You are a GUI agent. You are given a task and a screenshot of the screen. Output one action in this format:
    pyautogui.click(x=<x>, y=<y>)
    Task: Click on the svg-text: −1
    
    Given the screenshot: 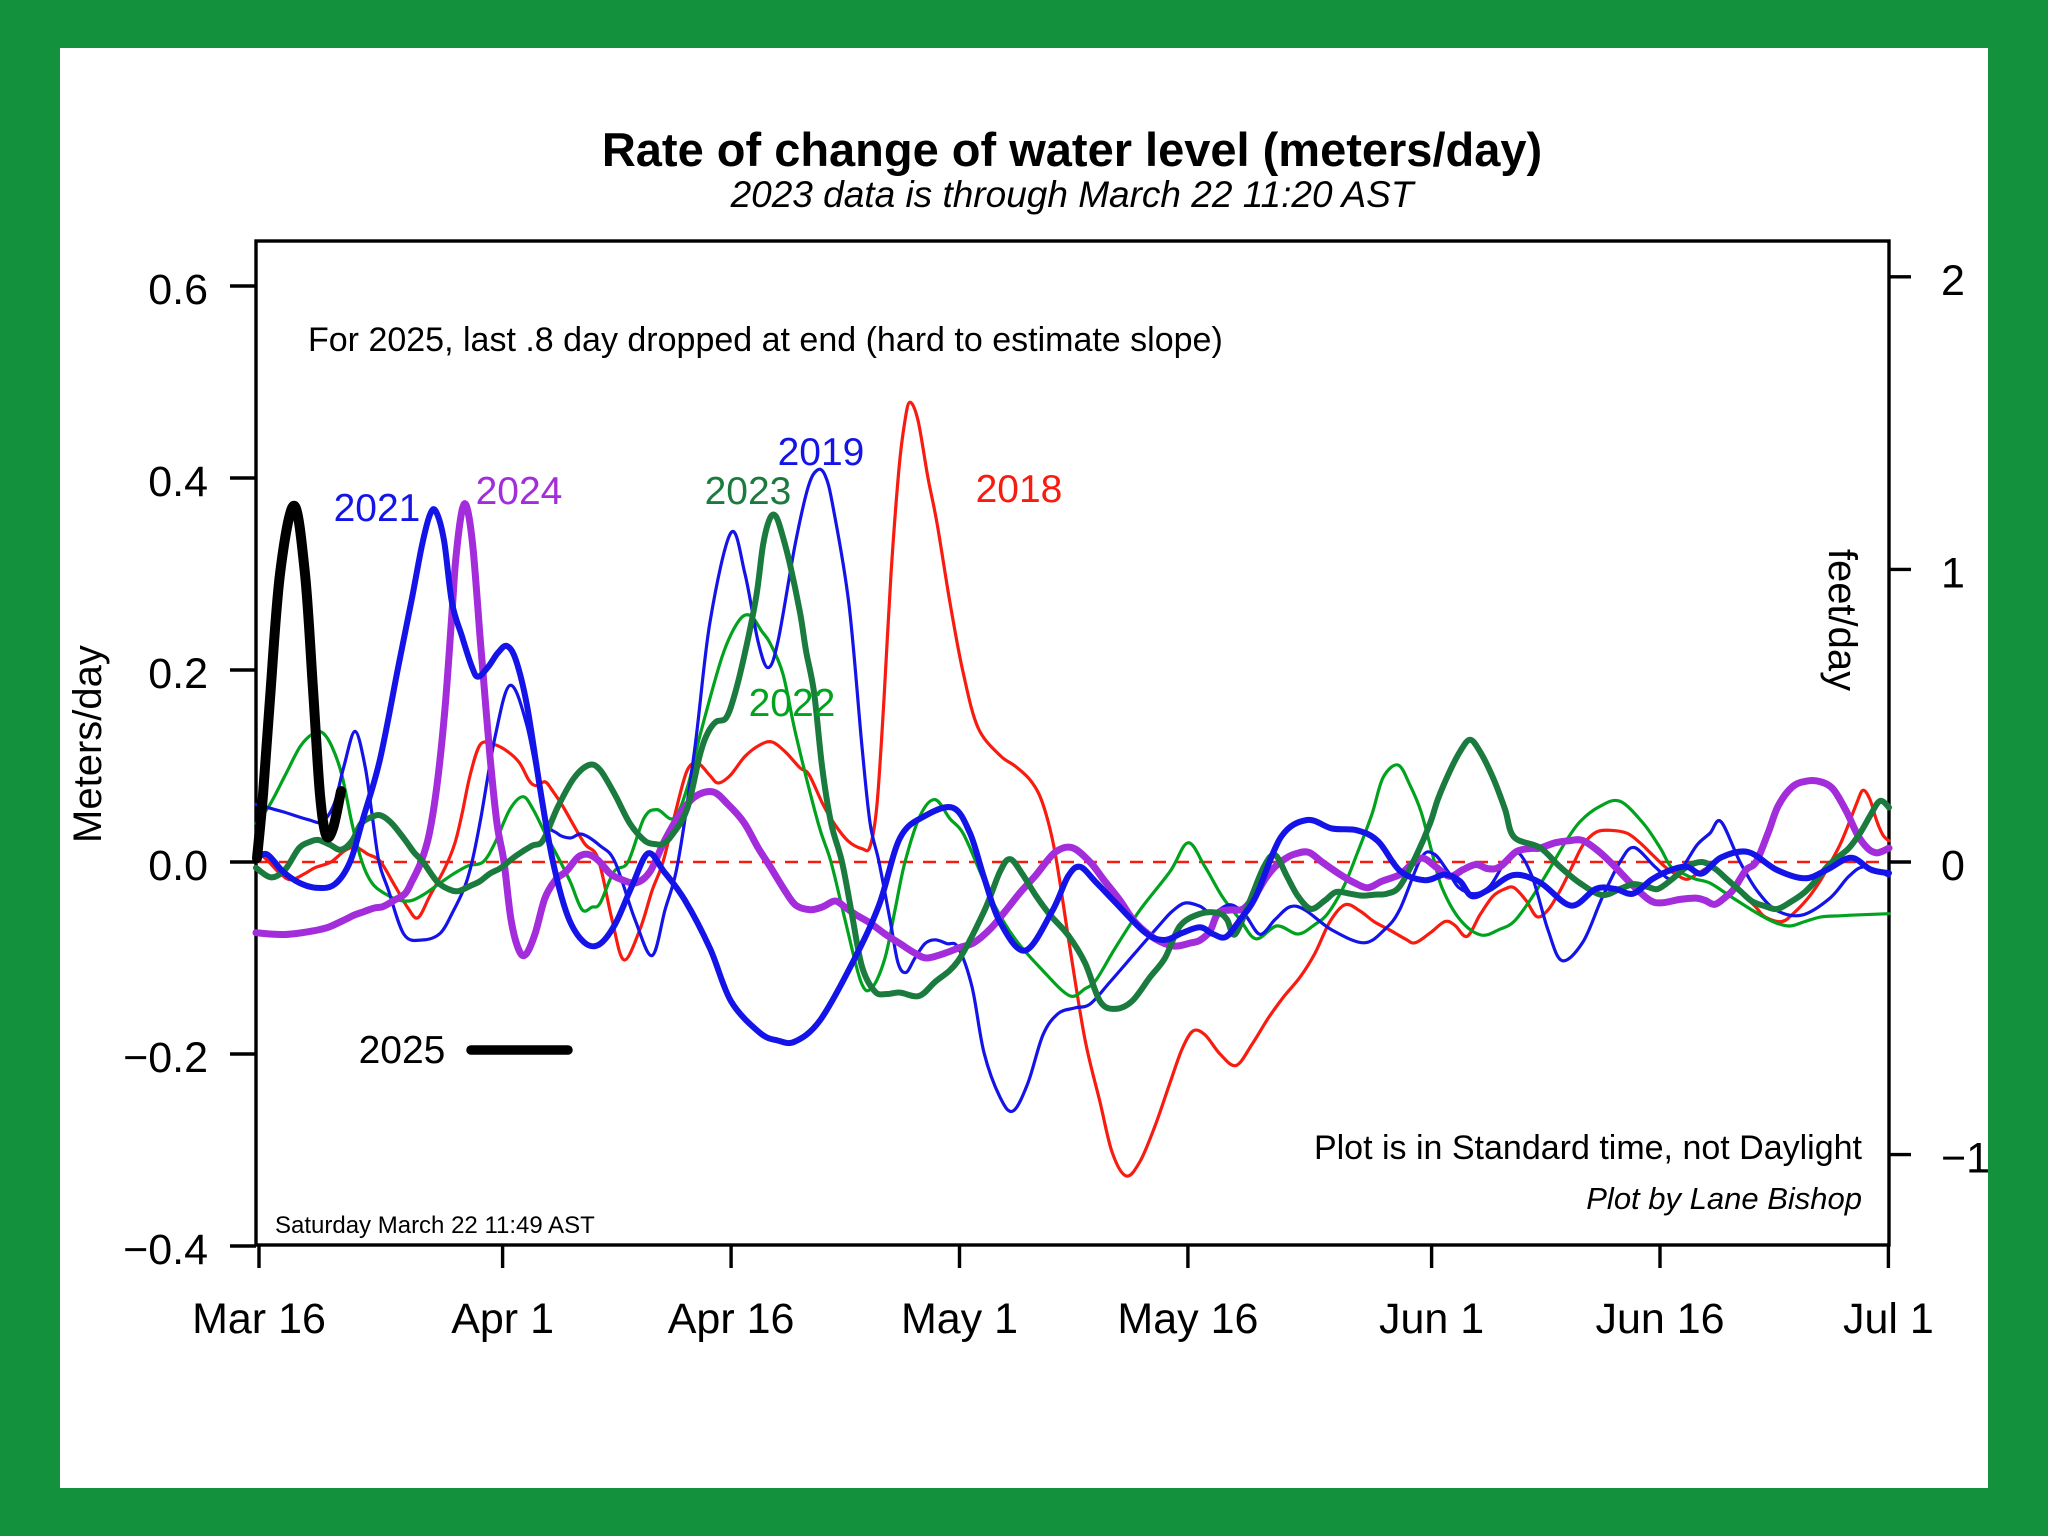 What is the action you would take?
    pyautogui.click(x=1965, y=1159)
    